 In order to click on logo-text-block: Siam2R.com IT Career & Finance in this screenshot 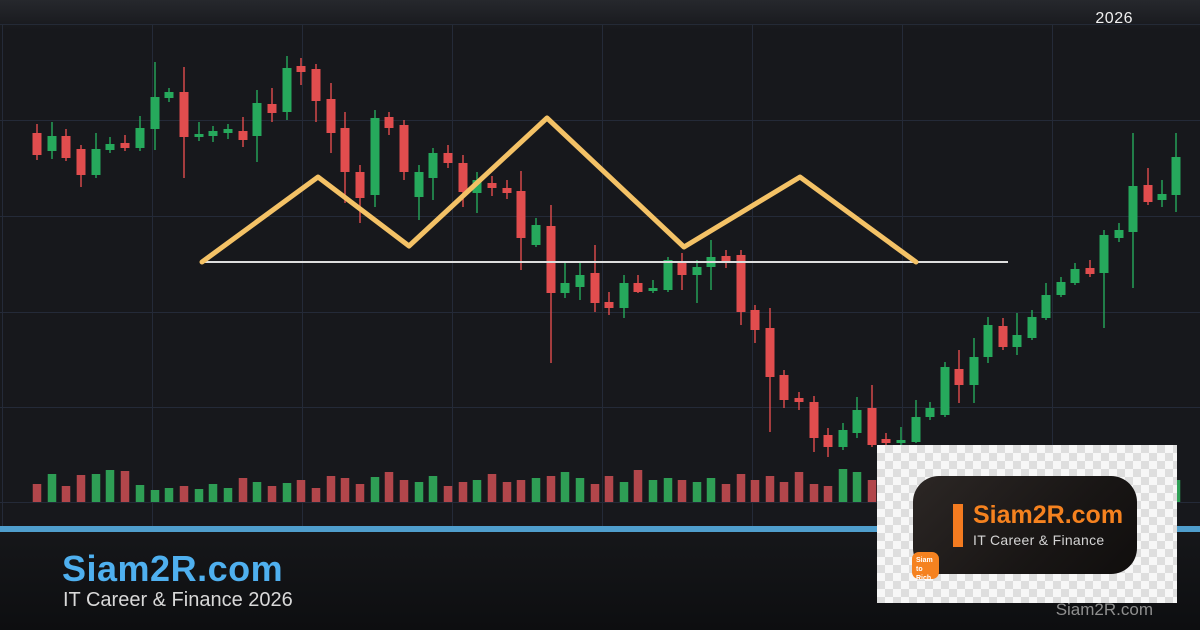, I will do `click(1048, 524)`.